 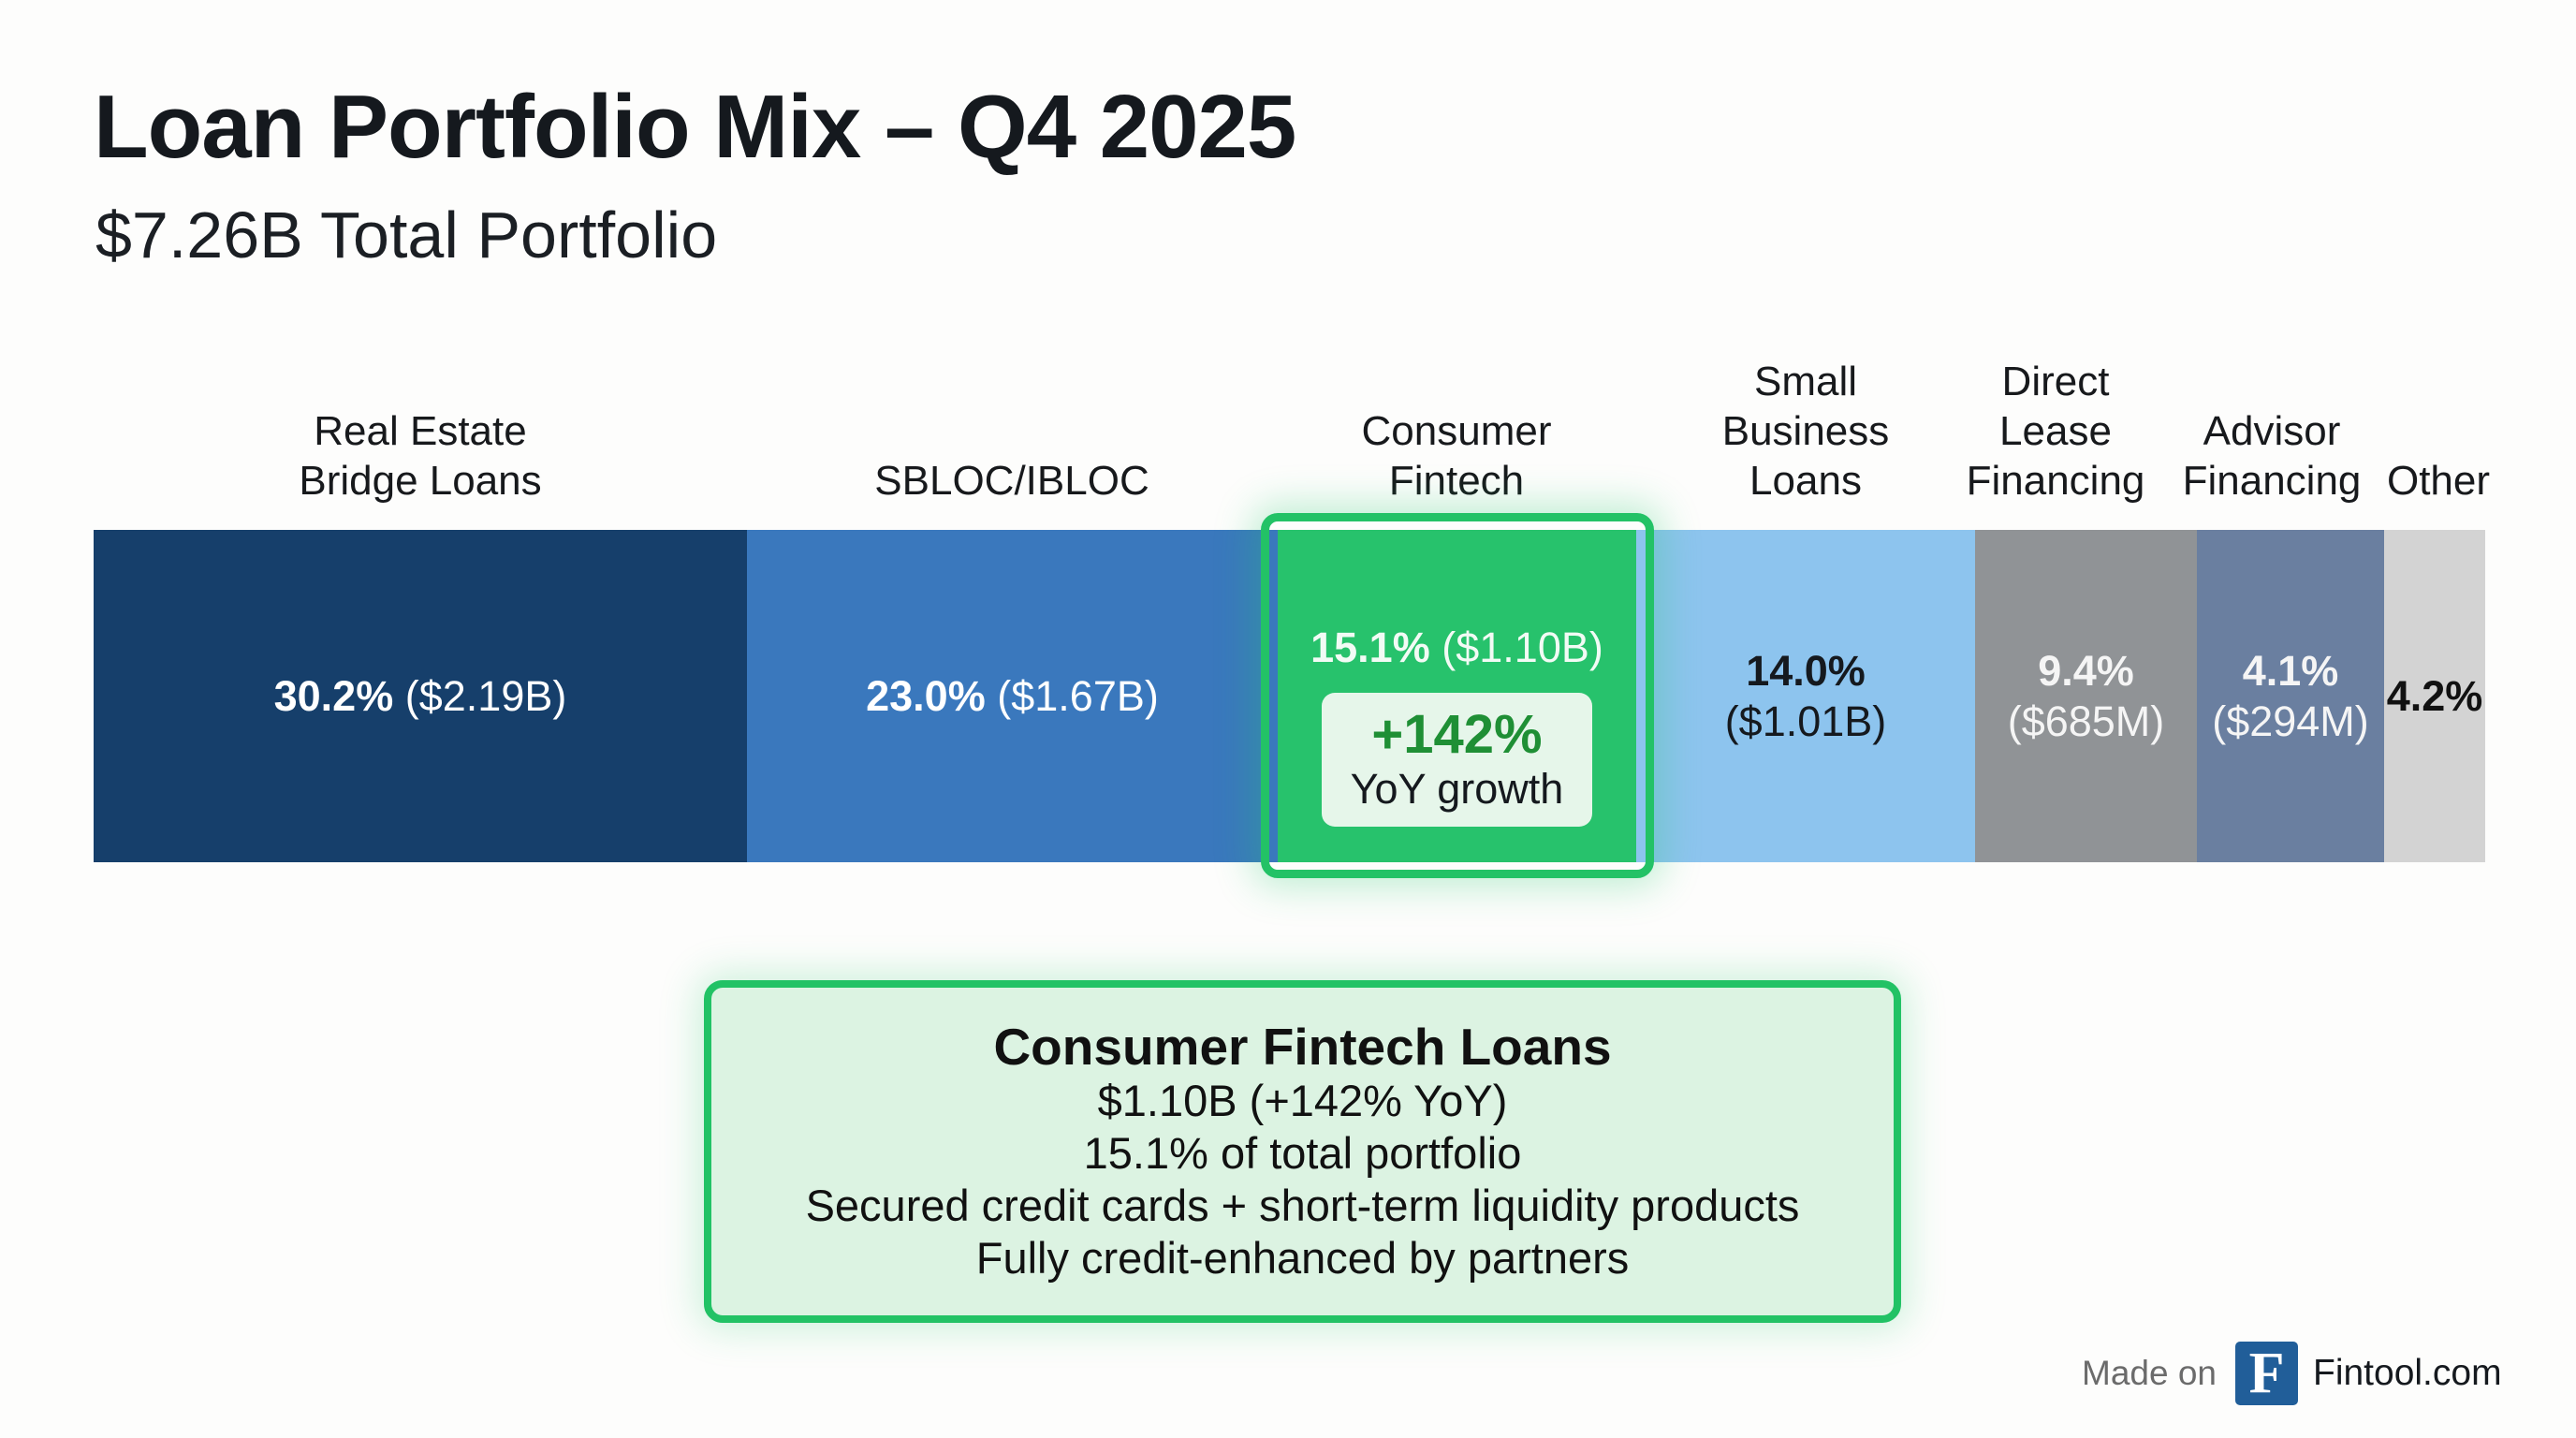 What do you see at coordinates (1805, 696) in the screenshot?
I see `segment-small-business-loans: 14.0% ($1.01B)` at bounding box center [1805, 696].